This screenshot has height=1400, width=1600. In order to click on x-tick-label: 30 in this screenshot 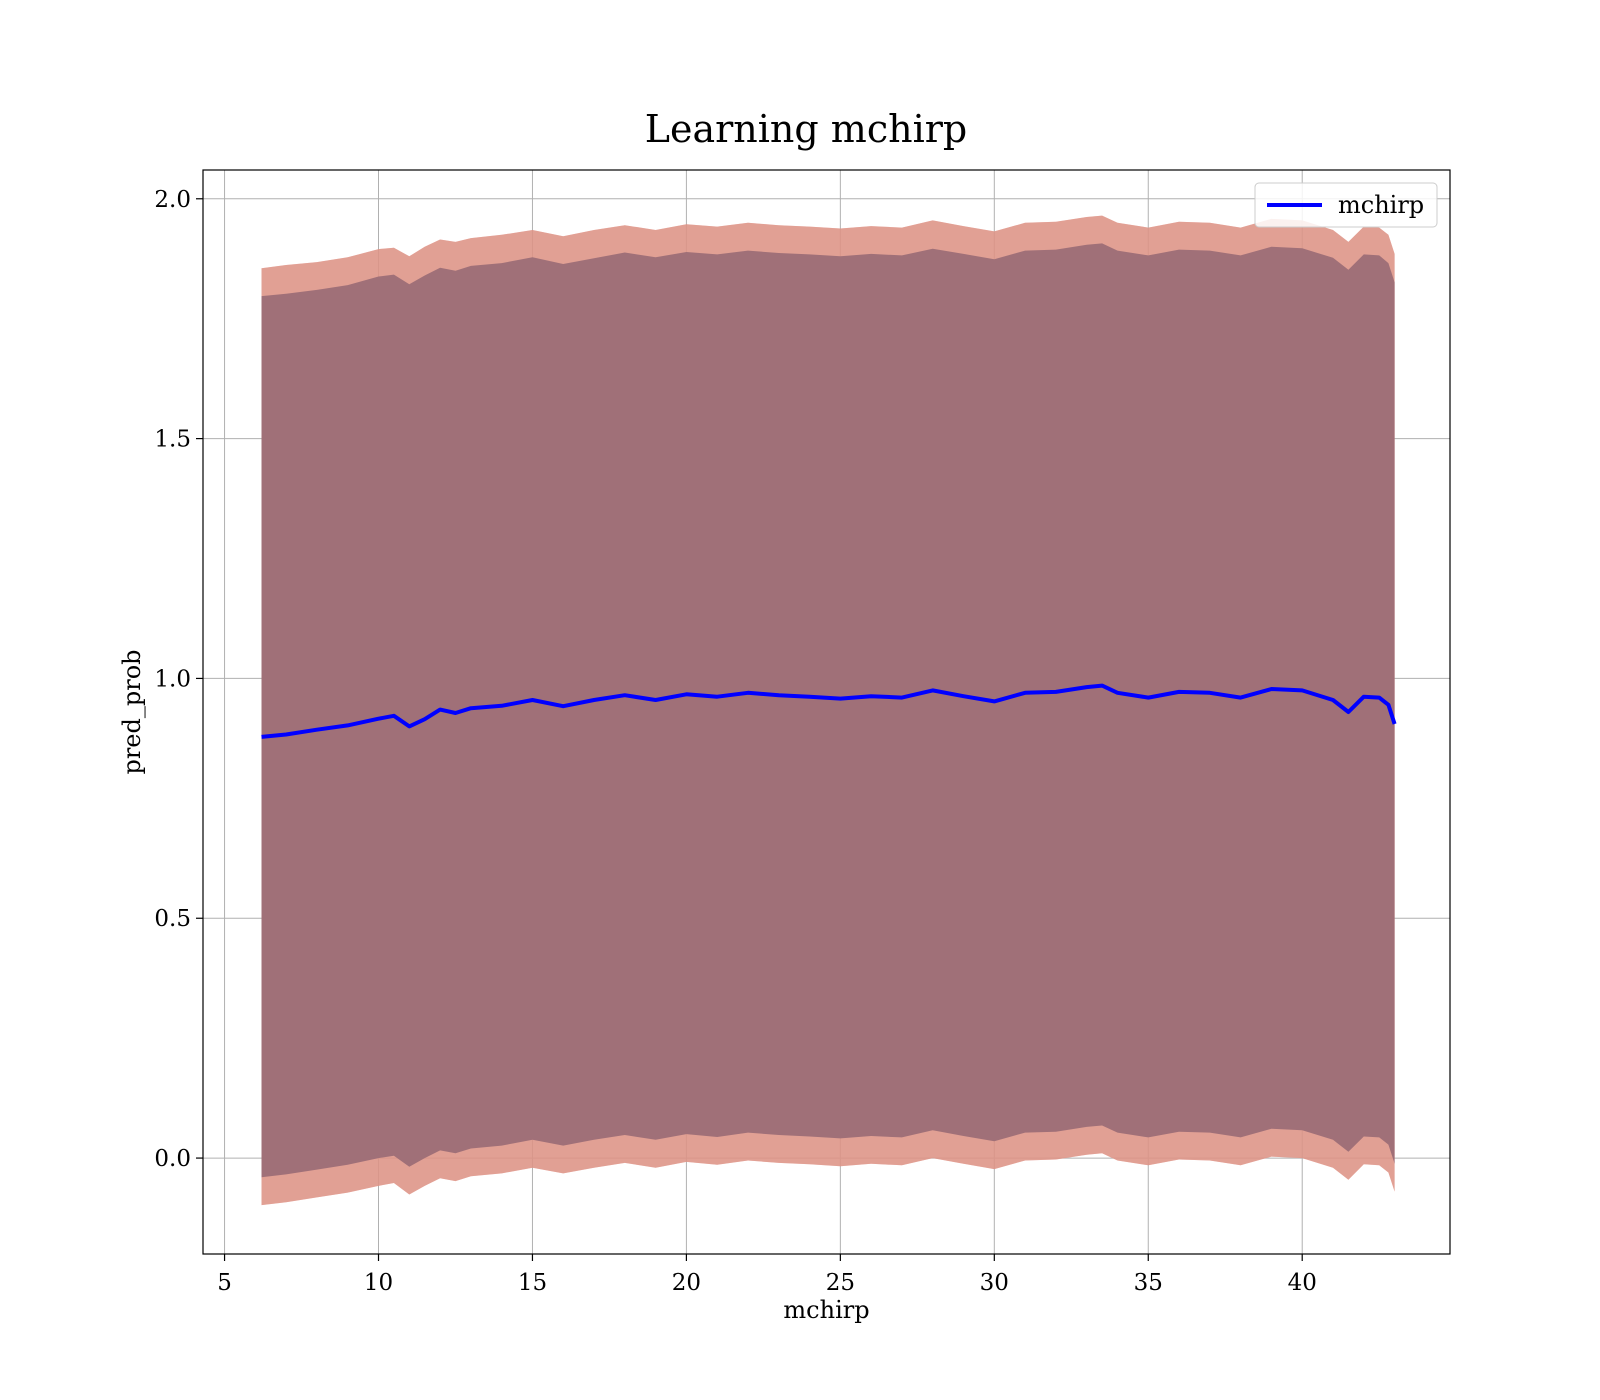, I will do `click(994, 1283)`.